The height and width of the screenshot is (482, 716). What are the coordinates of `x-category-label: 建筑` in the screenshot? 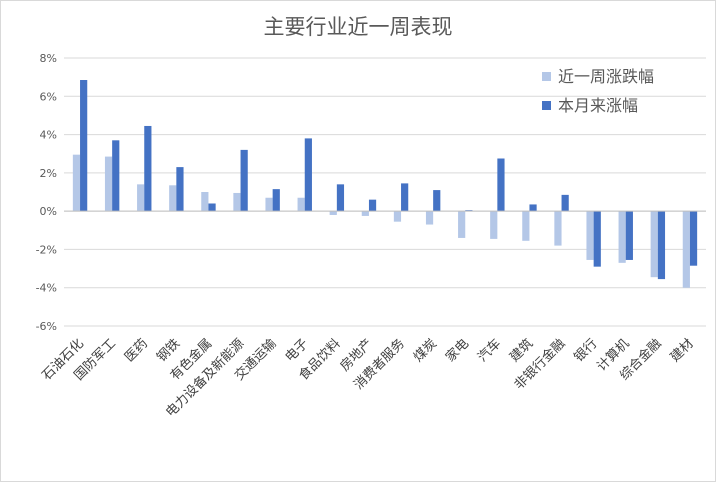 It's located at (522, 351).